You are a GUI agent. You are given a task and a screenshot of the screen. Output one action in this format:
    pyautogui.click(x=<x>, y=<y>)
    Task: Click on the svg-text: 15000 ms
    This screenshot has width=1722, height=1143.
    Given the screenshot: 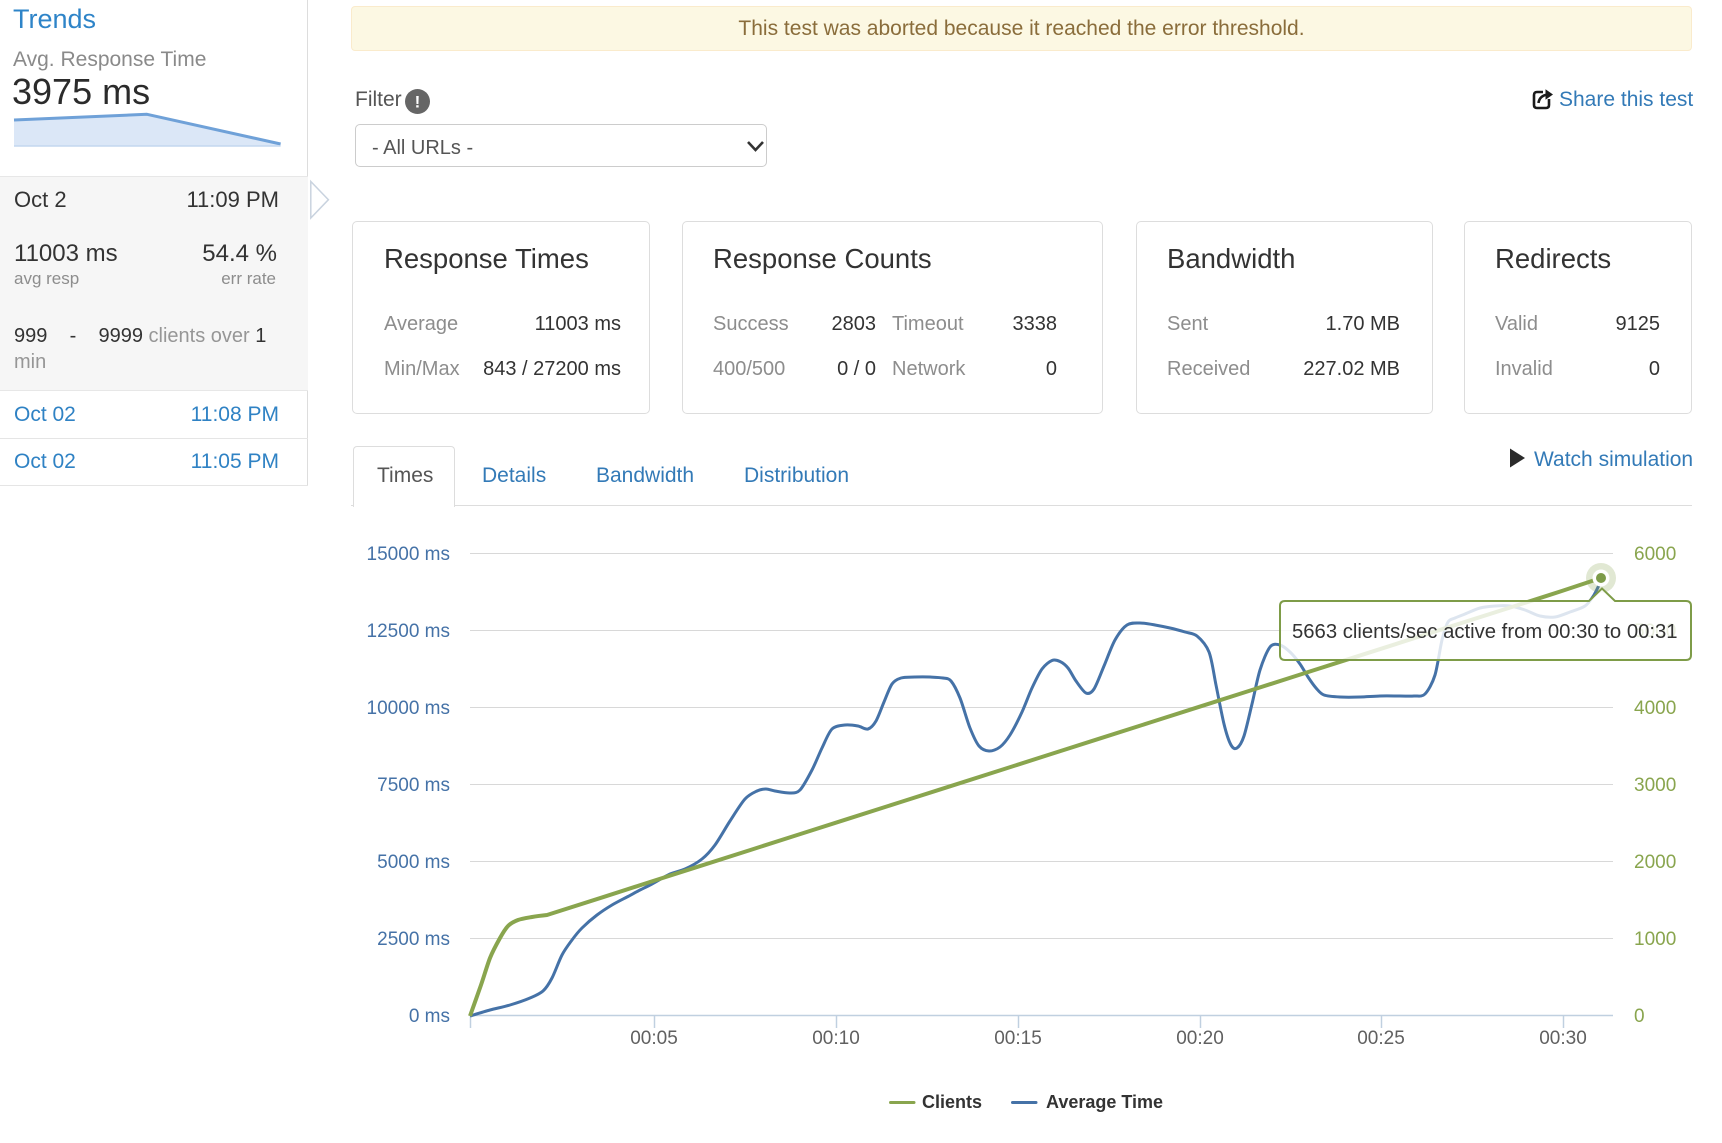 What is the action you would take?
    pyautogui.click(x=408, y=554)
    